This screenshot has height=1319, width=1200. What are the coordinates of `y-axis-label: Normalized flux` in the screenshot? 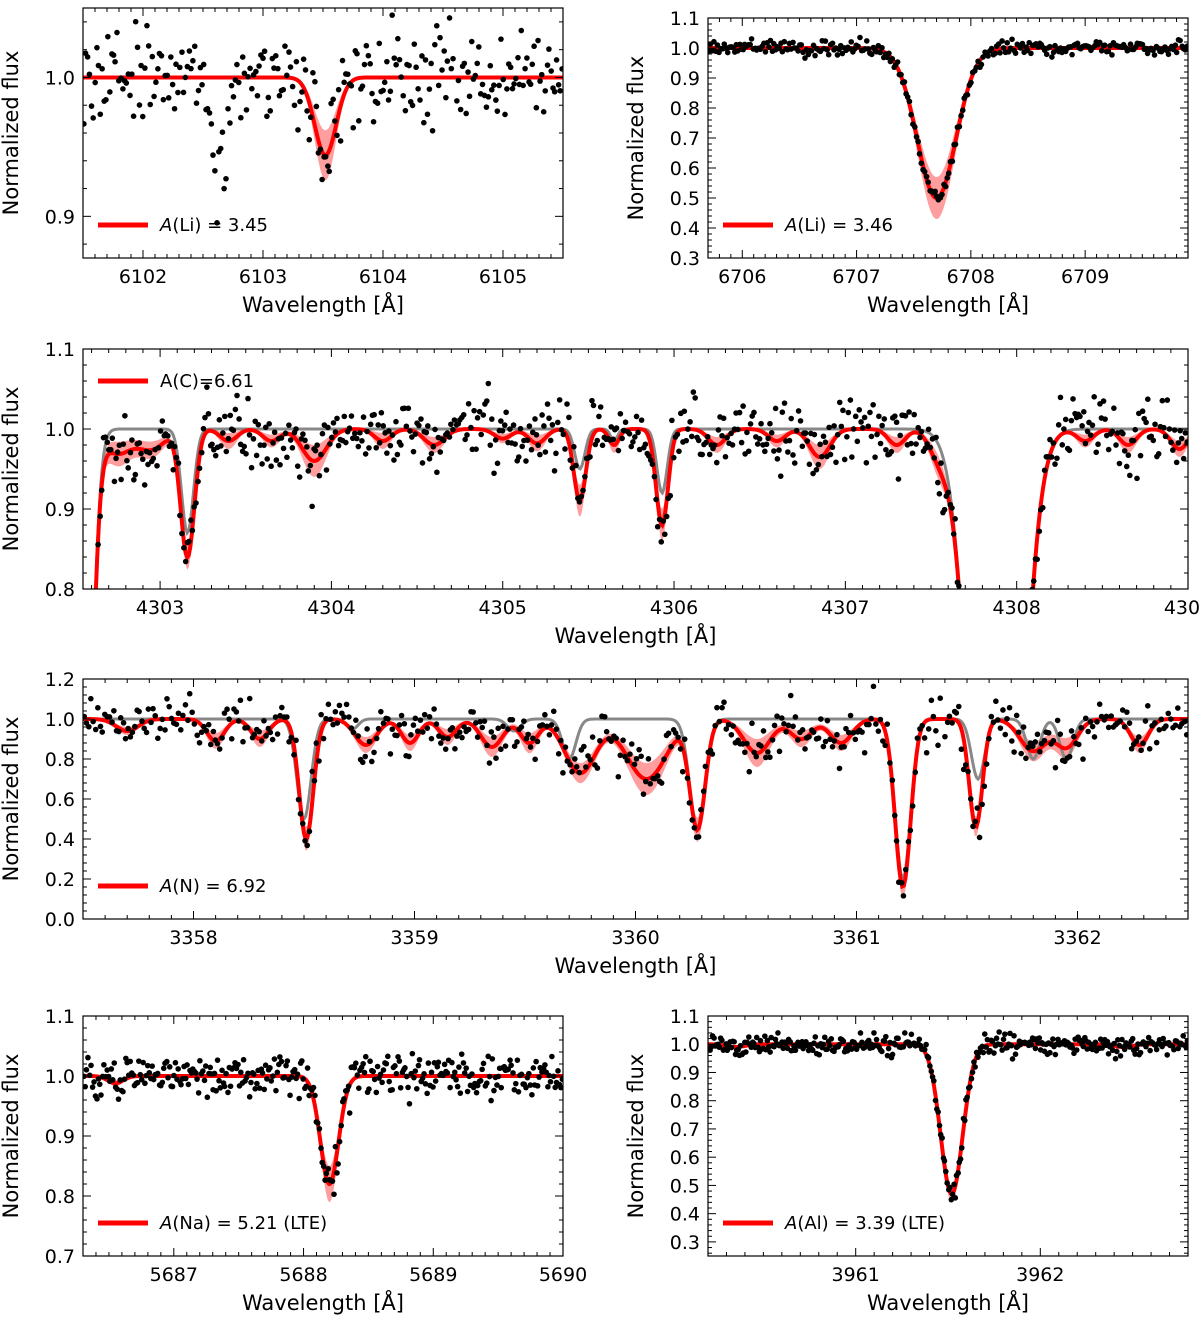 It's located at (11, 133).